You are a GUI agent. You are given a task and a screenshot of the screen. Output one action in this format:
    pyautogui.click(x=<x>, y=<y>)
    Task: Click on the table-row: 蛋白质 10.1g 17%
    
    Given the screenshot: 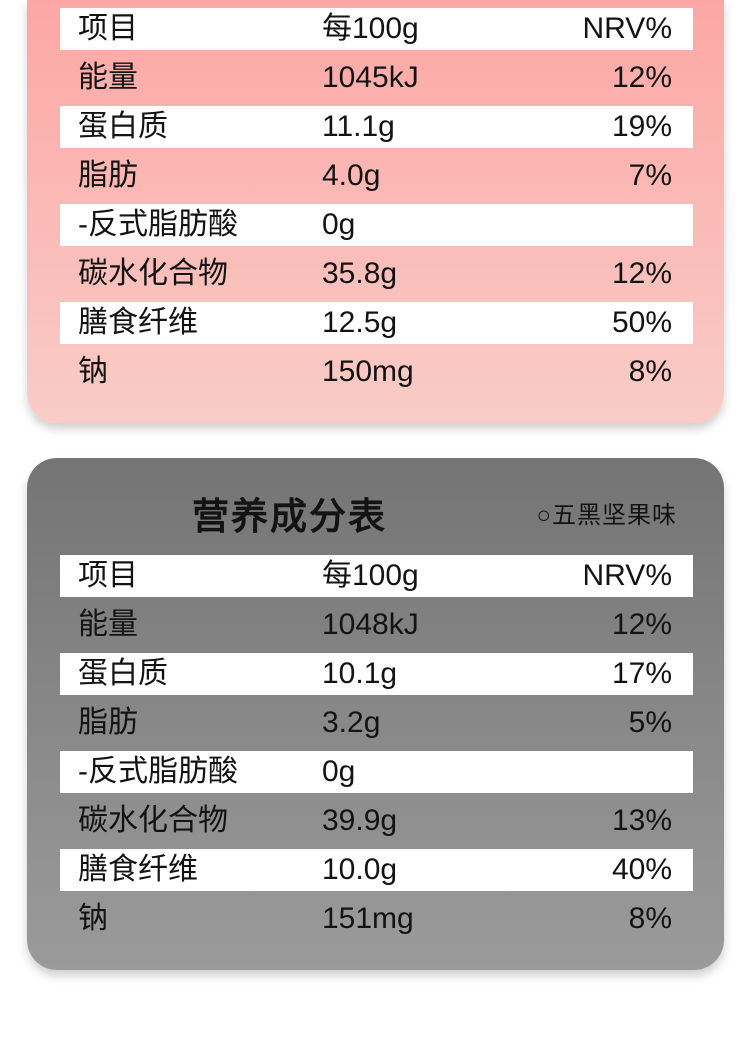 What is the action you would take?
    pyautogui.click(x=376, y=674)
    